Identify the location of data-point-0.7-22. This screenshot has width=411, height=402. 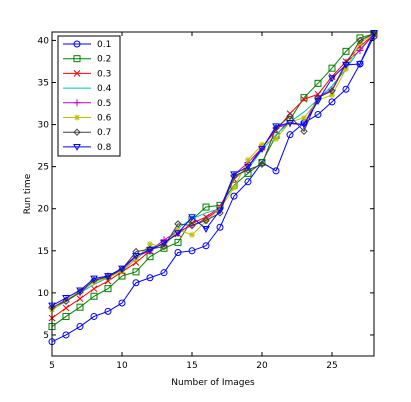
(290, 116).